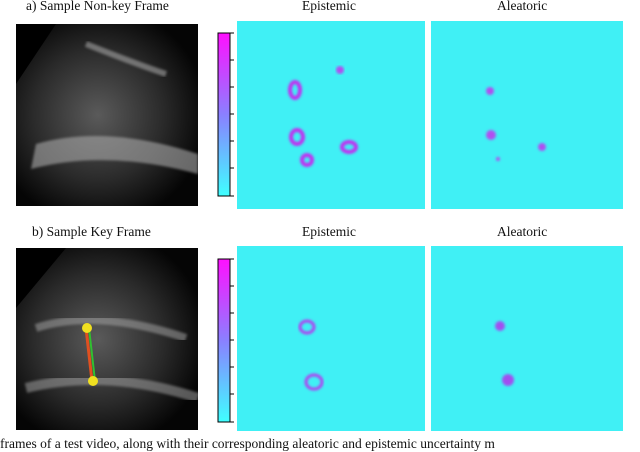 The width and height of the screenshot is (640, 452). What do you see at coordinates (331, 115) in the screenshot?
I see `row-a-epistemic-map` at bounding box center [331, 115].